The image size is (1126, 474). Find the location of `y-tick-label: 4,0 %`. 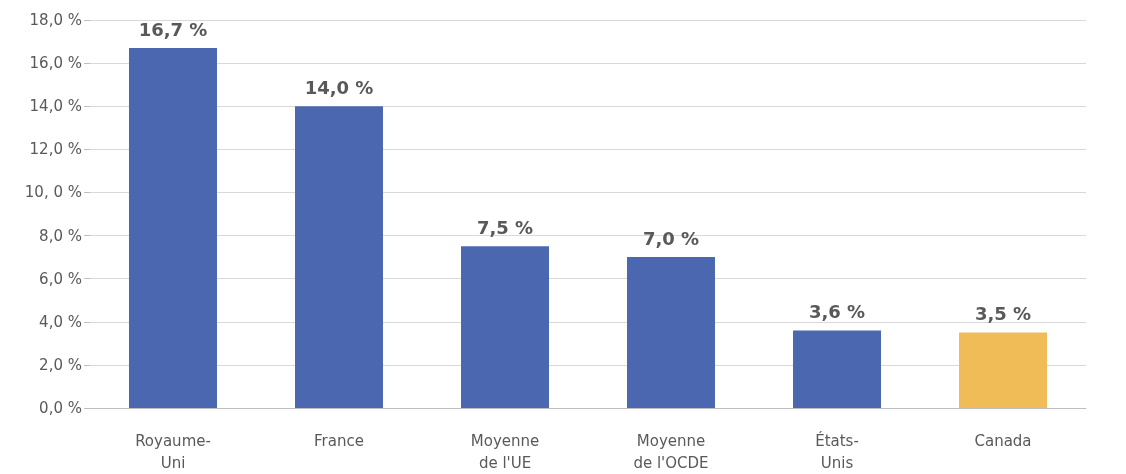

y-tick-label: 4,0 % is located at coordinates (60, 321).